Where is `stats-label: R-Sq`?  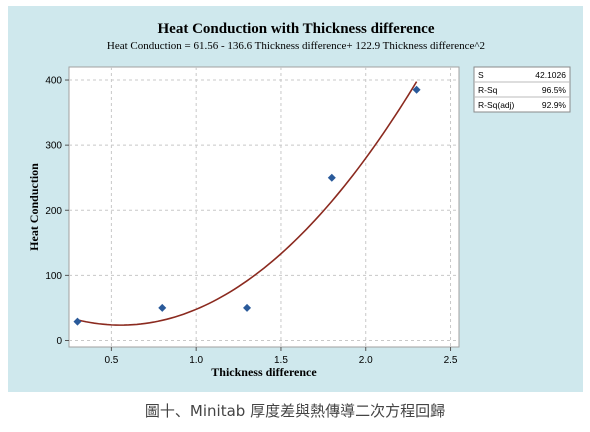 stats-label: R-Sq is located at coordinates (488, 90).